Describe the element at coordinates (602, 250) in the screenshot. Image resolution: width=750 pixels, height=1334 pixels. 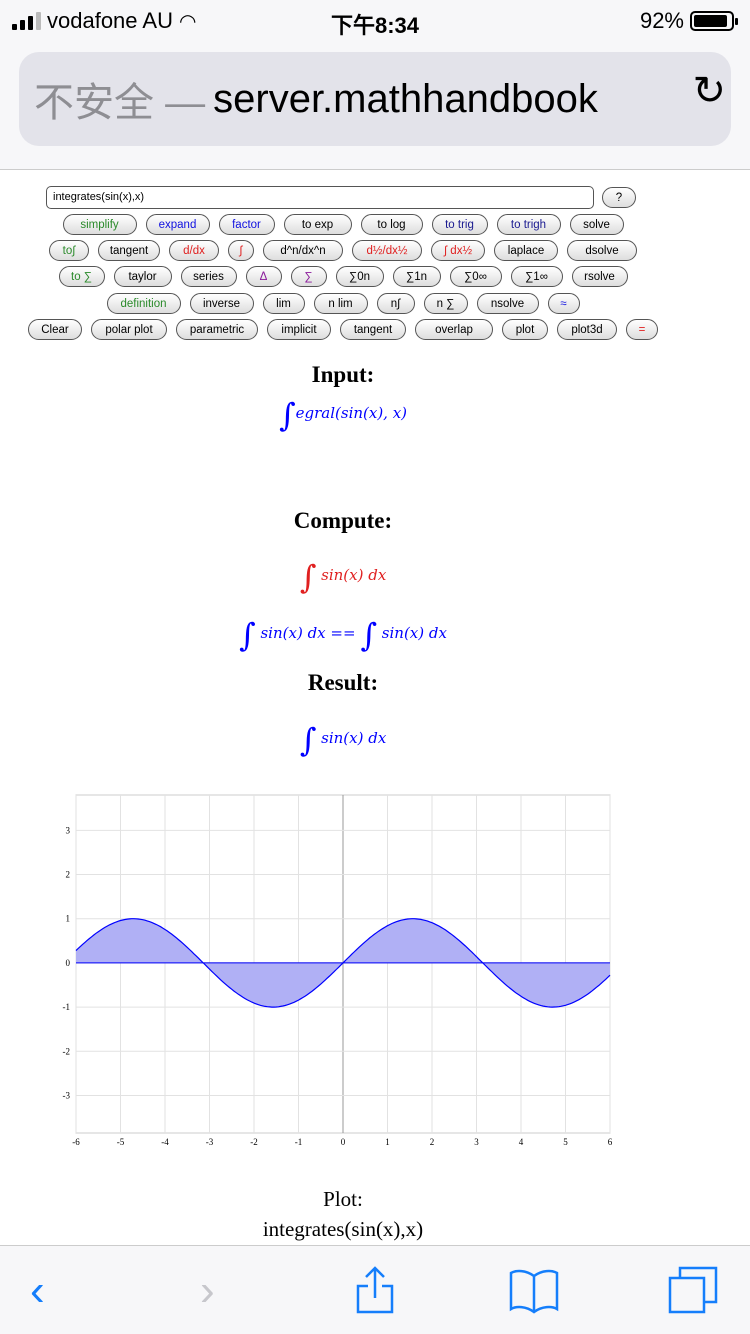
I see `button-1-8: dsolve` at that location.